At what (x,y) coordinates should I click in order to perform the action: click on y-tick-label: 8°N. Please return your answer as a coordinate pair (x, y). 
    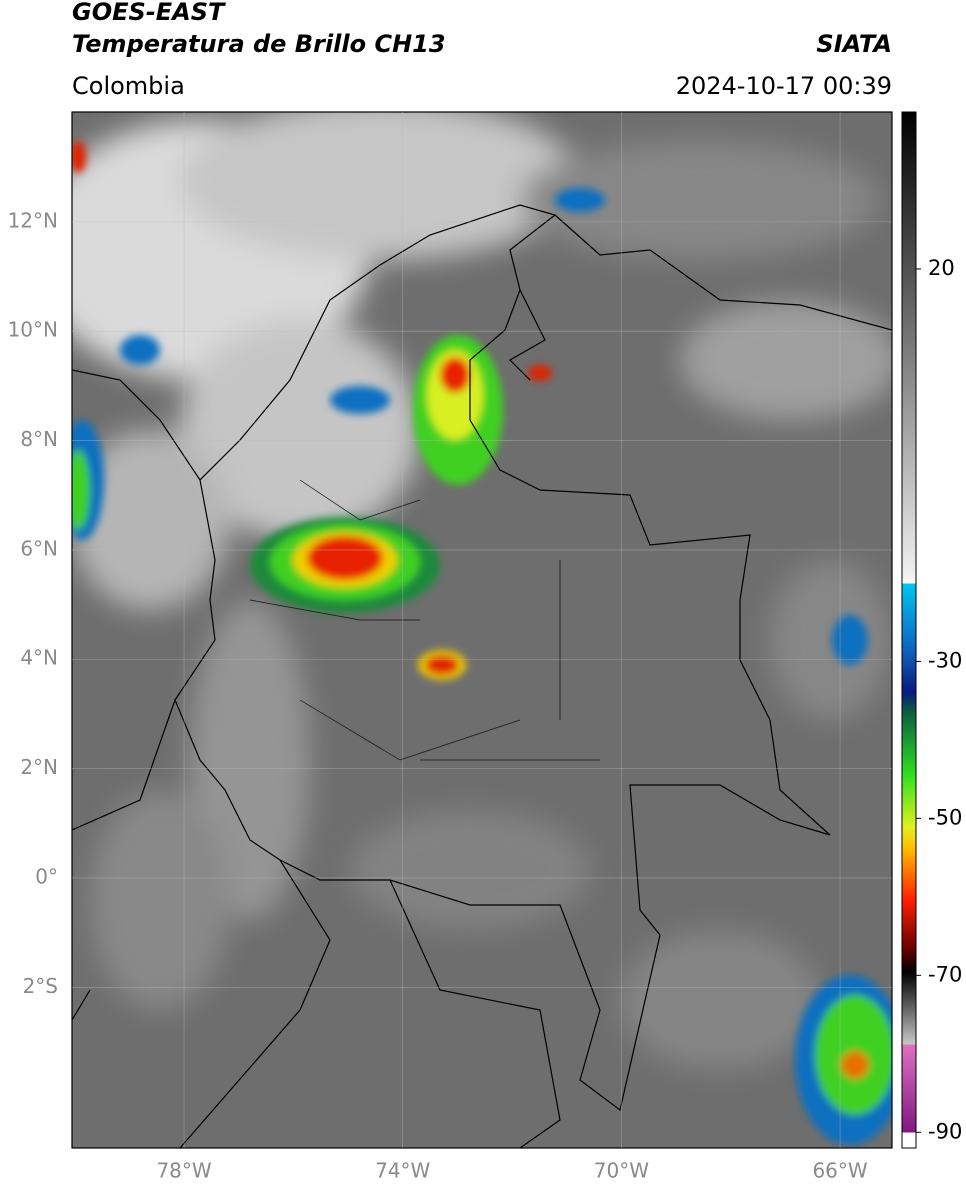
    Looking at the image, I should click on (39, 439).